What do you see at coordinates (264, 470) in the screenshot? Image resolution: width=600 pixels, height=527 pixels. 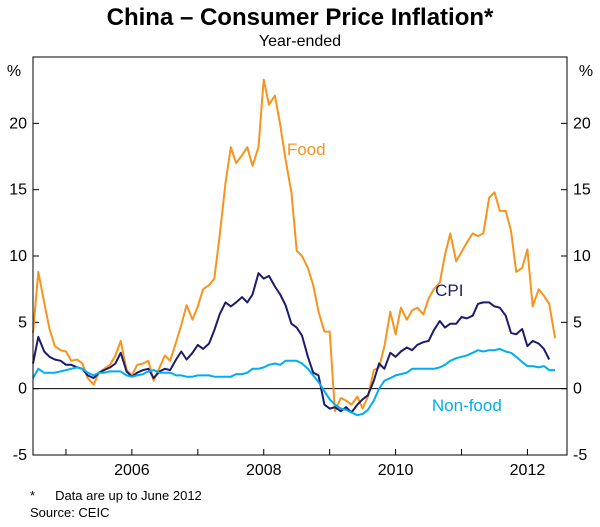 I see `x-tick-label: 2008` at bounding box center [264, 470].